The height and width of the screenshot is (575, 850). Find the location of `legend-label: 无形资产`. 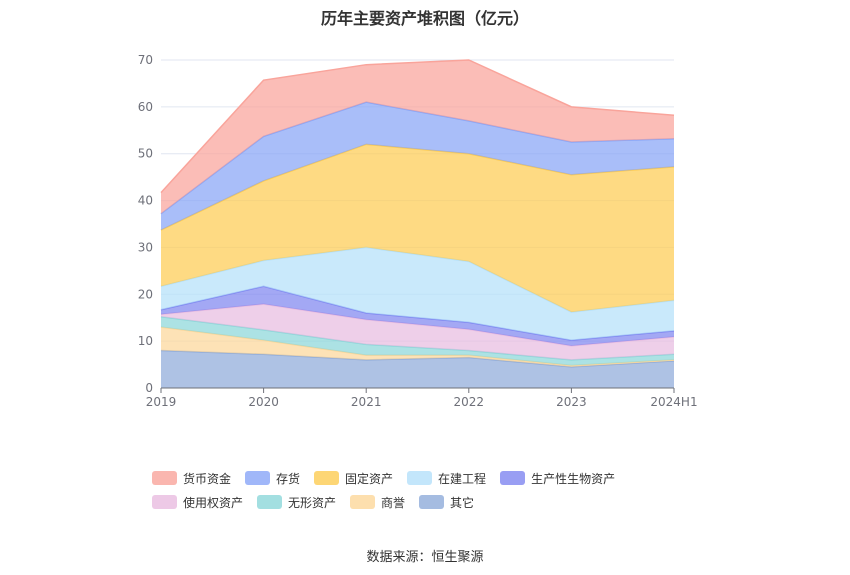

legend-label: 无形资产 is located at coordinates (312, 502).